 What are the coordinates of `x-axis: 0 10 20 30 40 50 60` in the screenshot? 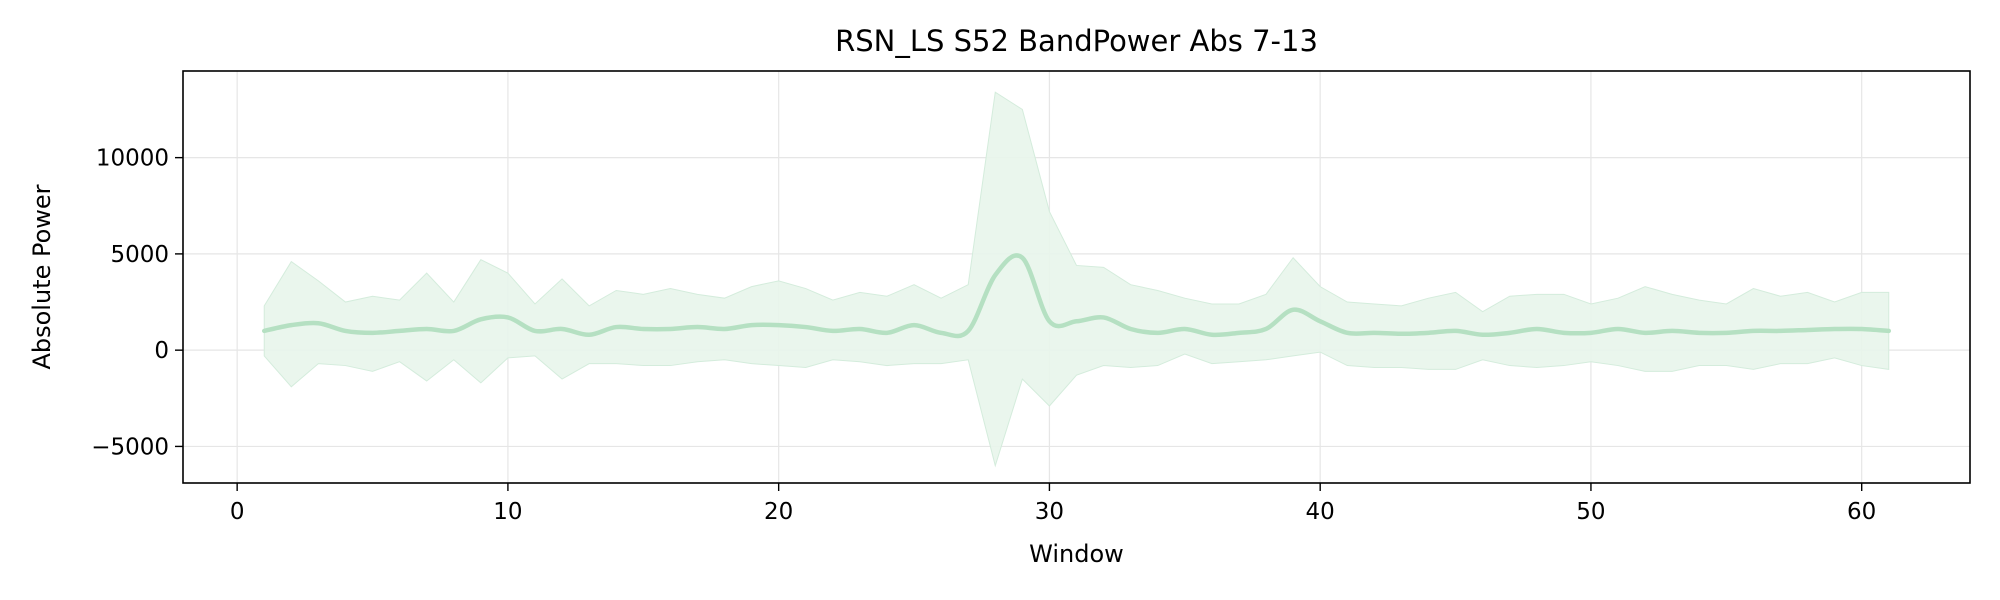 It's located at (1053, 504).